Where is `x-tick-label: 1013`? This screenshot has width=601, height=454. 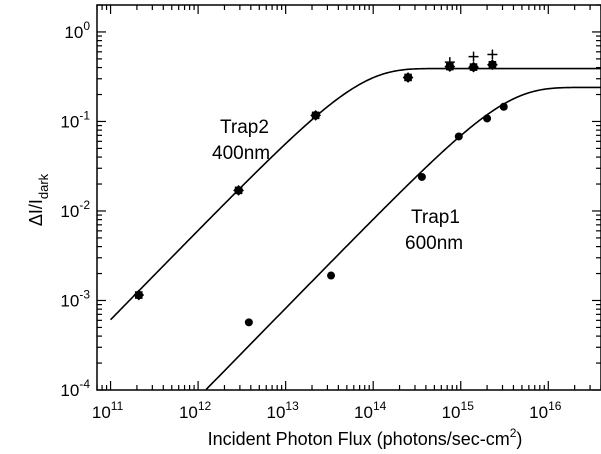
x-tick-label: 1013 is located at coordinates (283, 410).